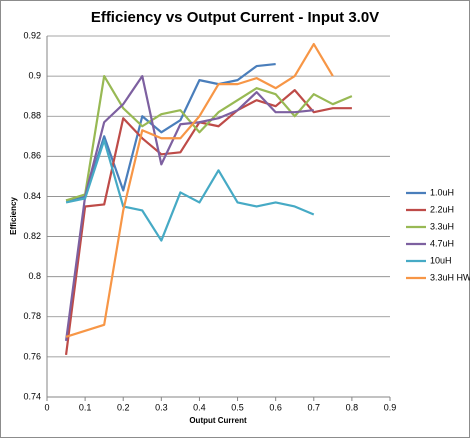 The image size is (470, 438). Describe the element at coordinates (314, 407) in the screenshot. I see `x-tick-label: 0.7` at that location.